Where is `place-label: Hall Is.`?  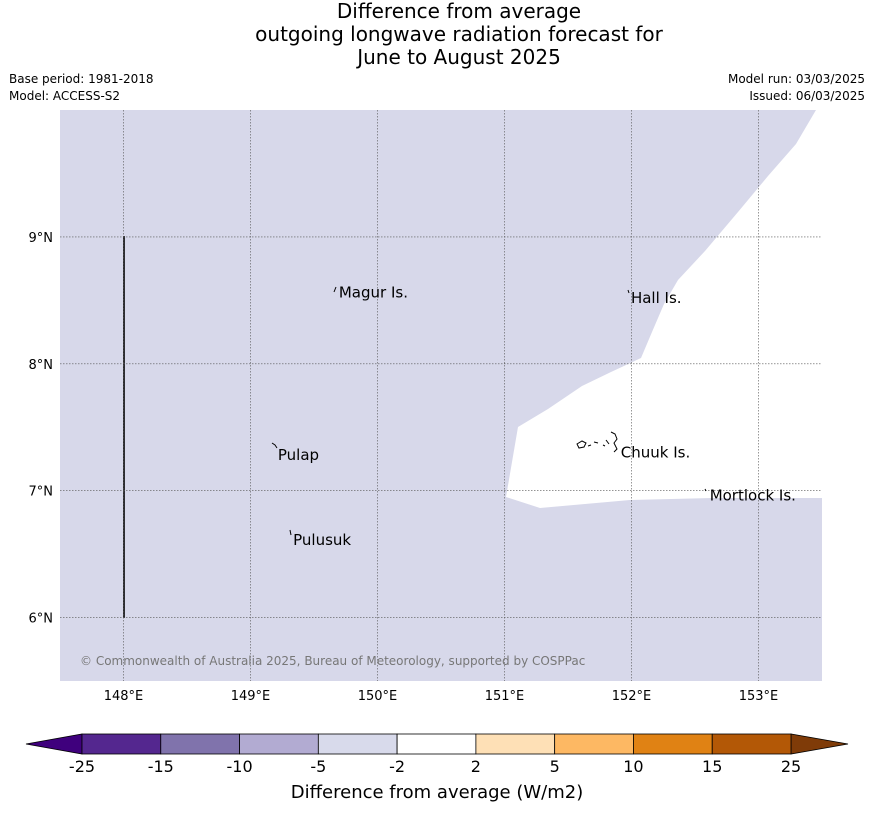 place-label: Hall Is. is located at coordinates (656, 298).